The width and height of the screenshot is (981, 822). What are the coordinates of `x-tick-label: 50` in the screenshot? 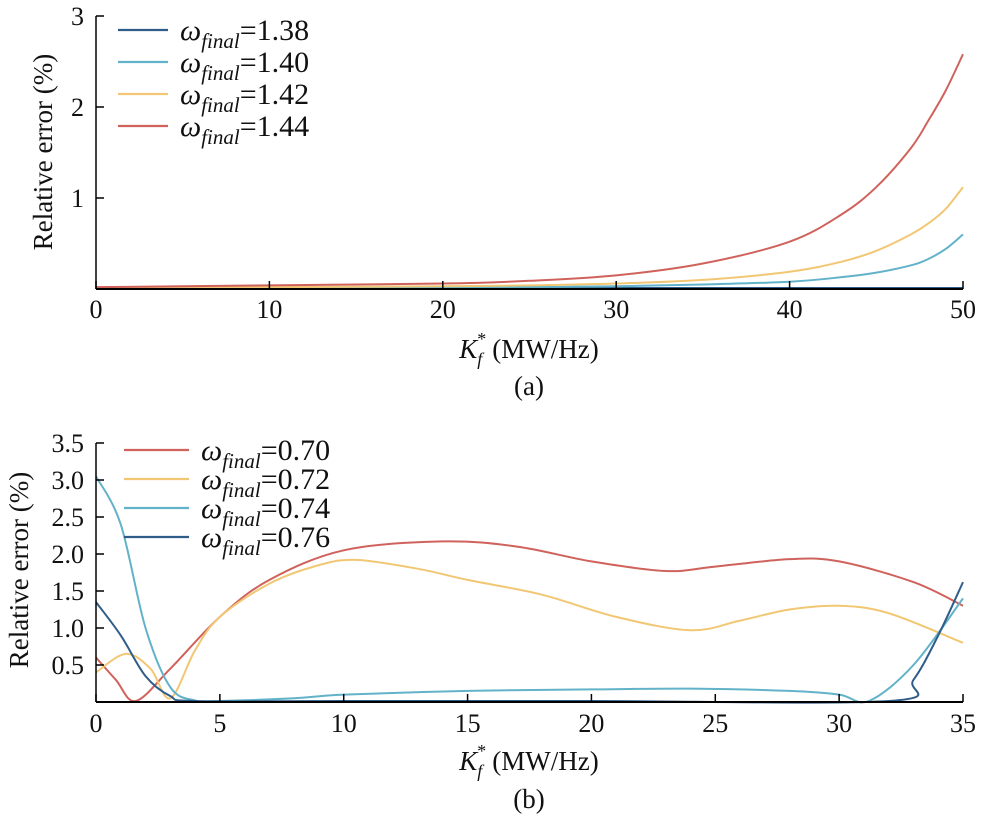 It's located at (963, 309).